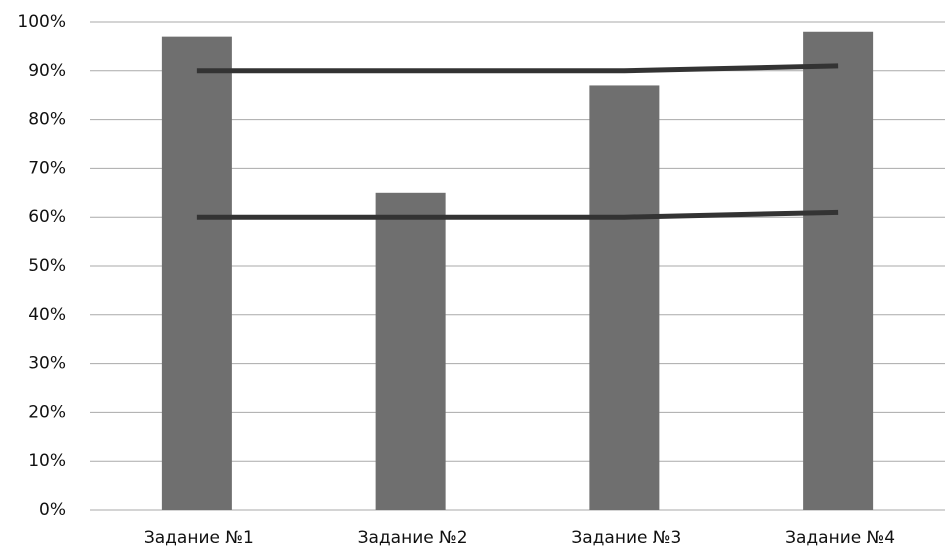  I want to click on y-tick-label: 0%, so click(52, 510).